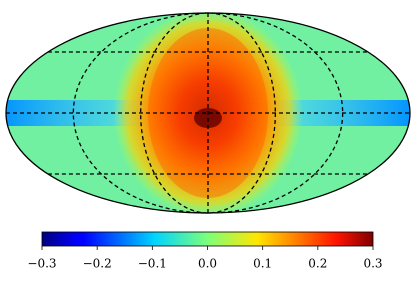  What do you see at coordinates (207, 264) in the screenshot?
I see `colorbar-tick-label: 0.0` at bounding box center [207, 264].